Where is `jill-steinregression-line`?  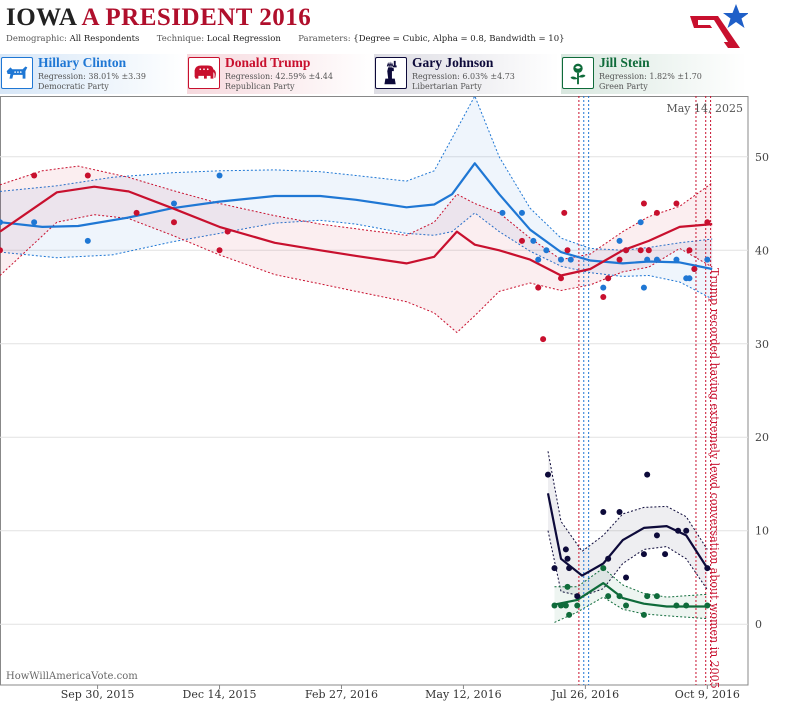
jill-steinregression-line is located at coordinates (631, 595).